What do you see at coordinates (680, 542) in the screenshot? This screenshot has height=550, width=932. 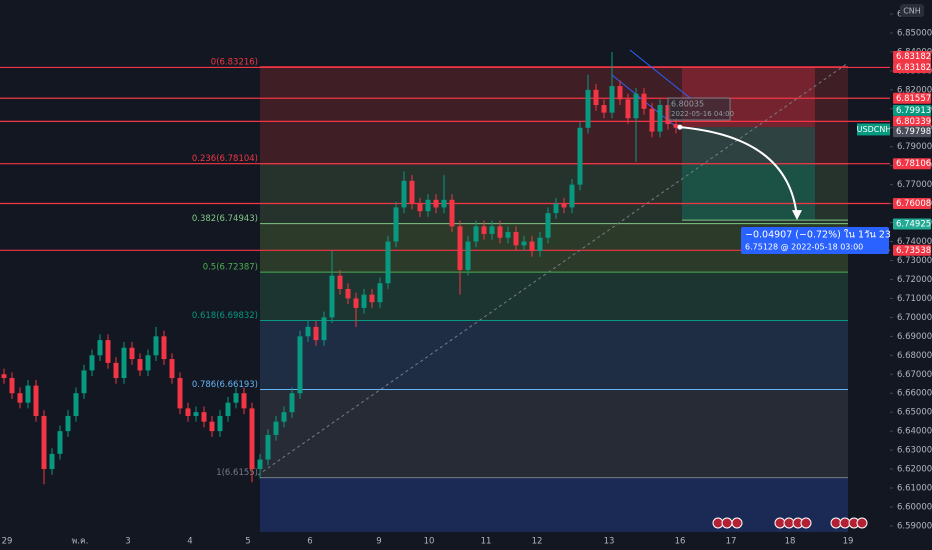 I see `x-tick-label: 16` at bounding box center [680, 542].